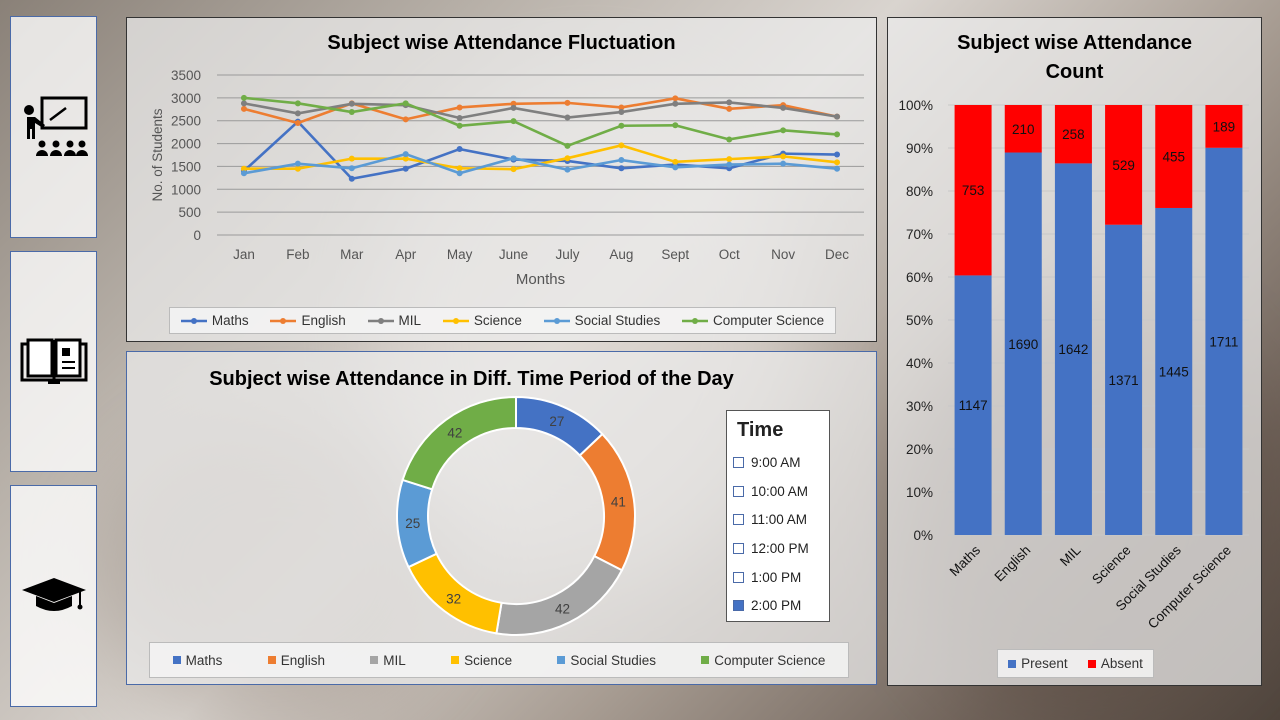 The width and height of the screenshot is (1280, 720). I want to click on slicer-option: 12:00 PM, so click(778, 548).